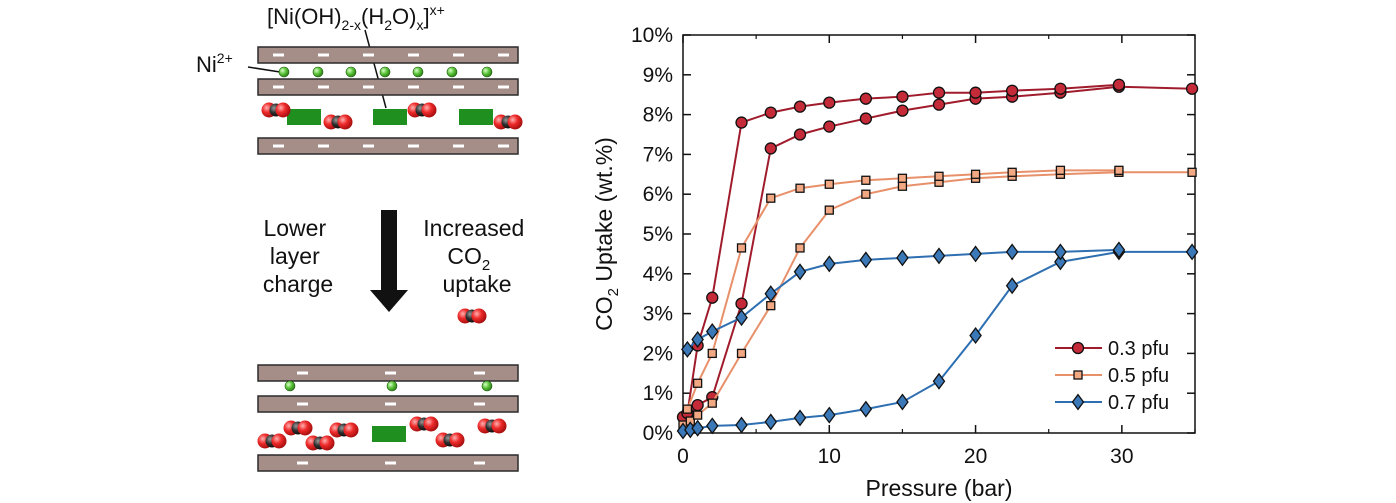 This screenshot has height=503, width=1396. Describe the element at coordinates (472, 316) in the screenshot. I see `co2-molecule-icon` at that location.